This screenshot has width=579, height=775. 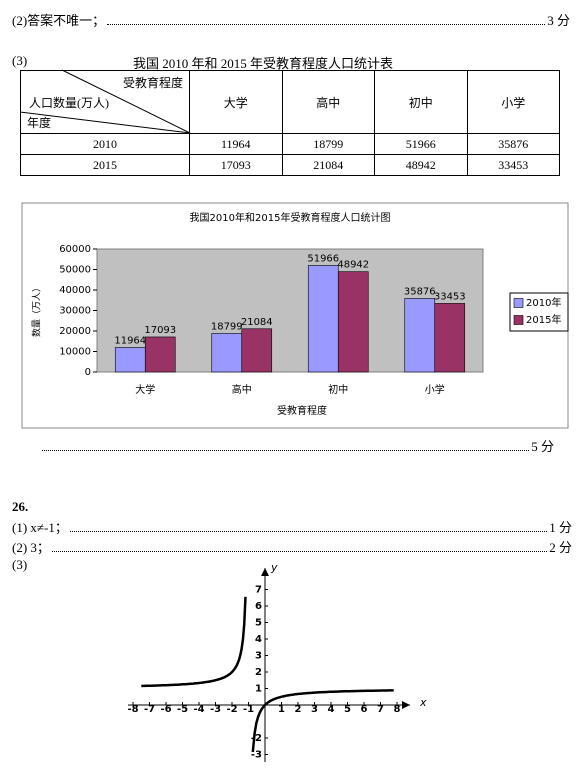 What do you see at coordinates (542, 446) in the screenshot?
I see `score: 5 分` at bounding box center [542, 446].